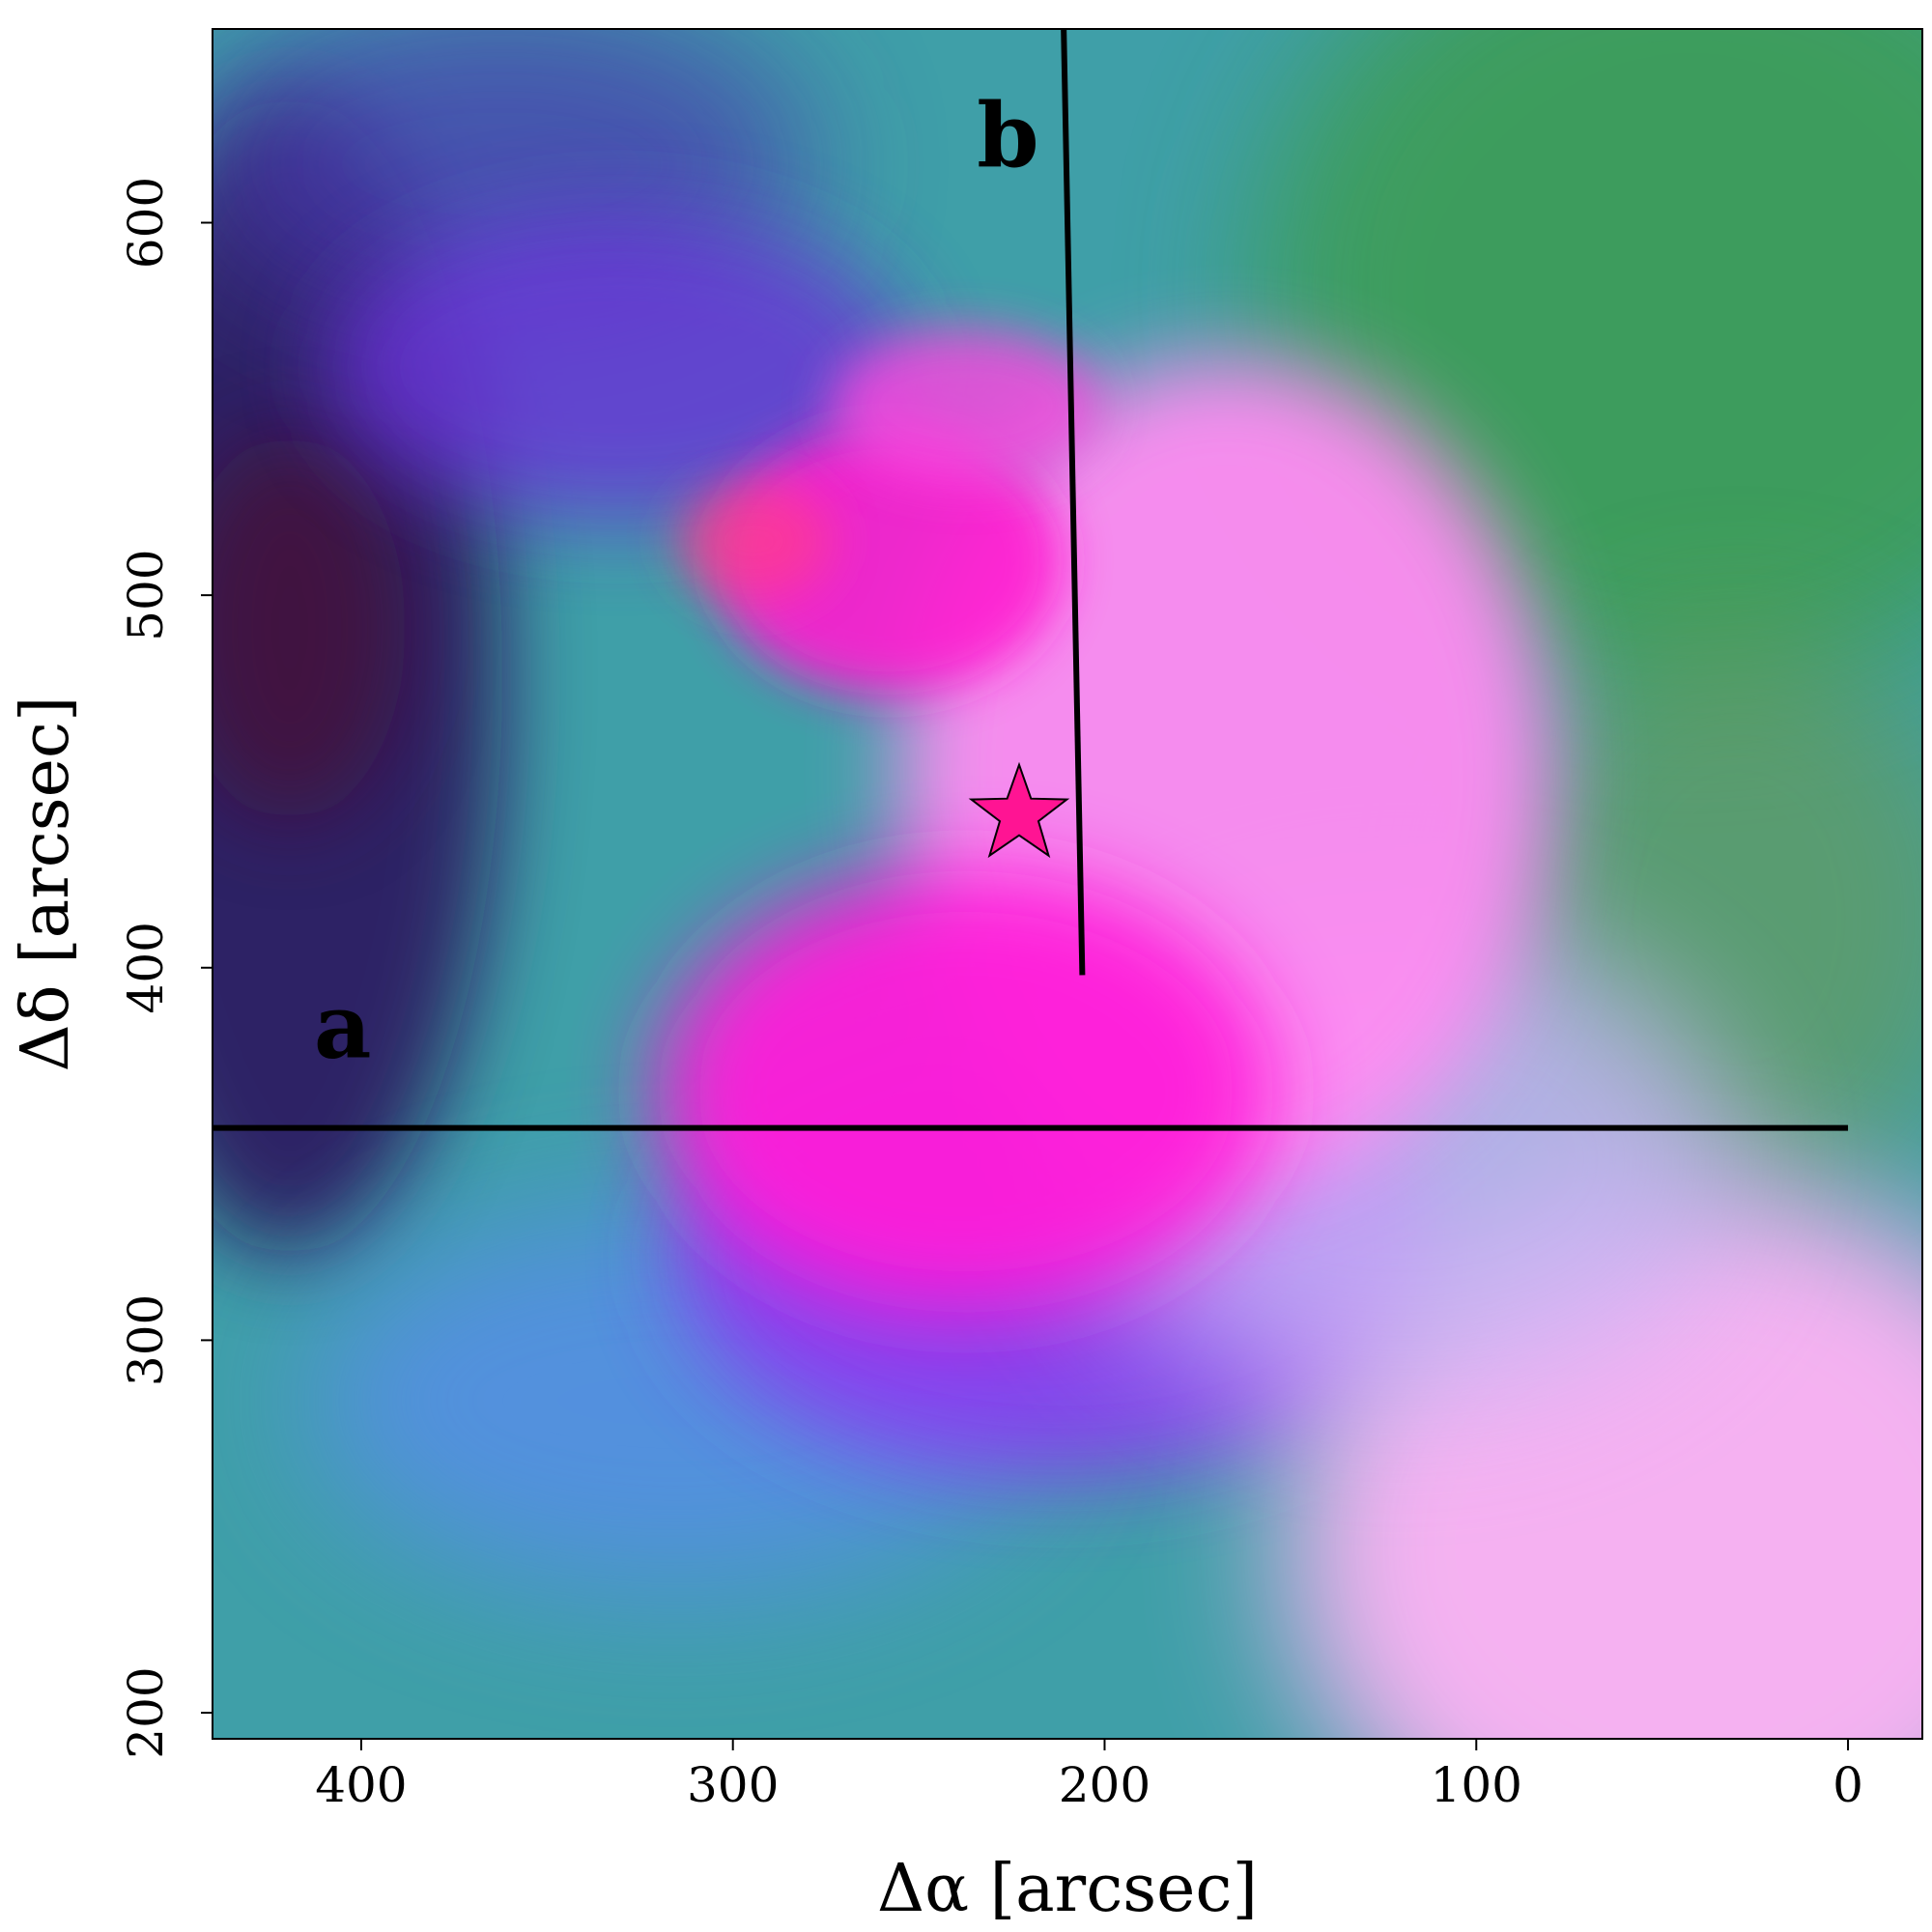  Describe the element at coordinates (1067, 1889) in the screenshot. I see `x-axis-title: Δα [arcsec]` at that location.